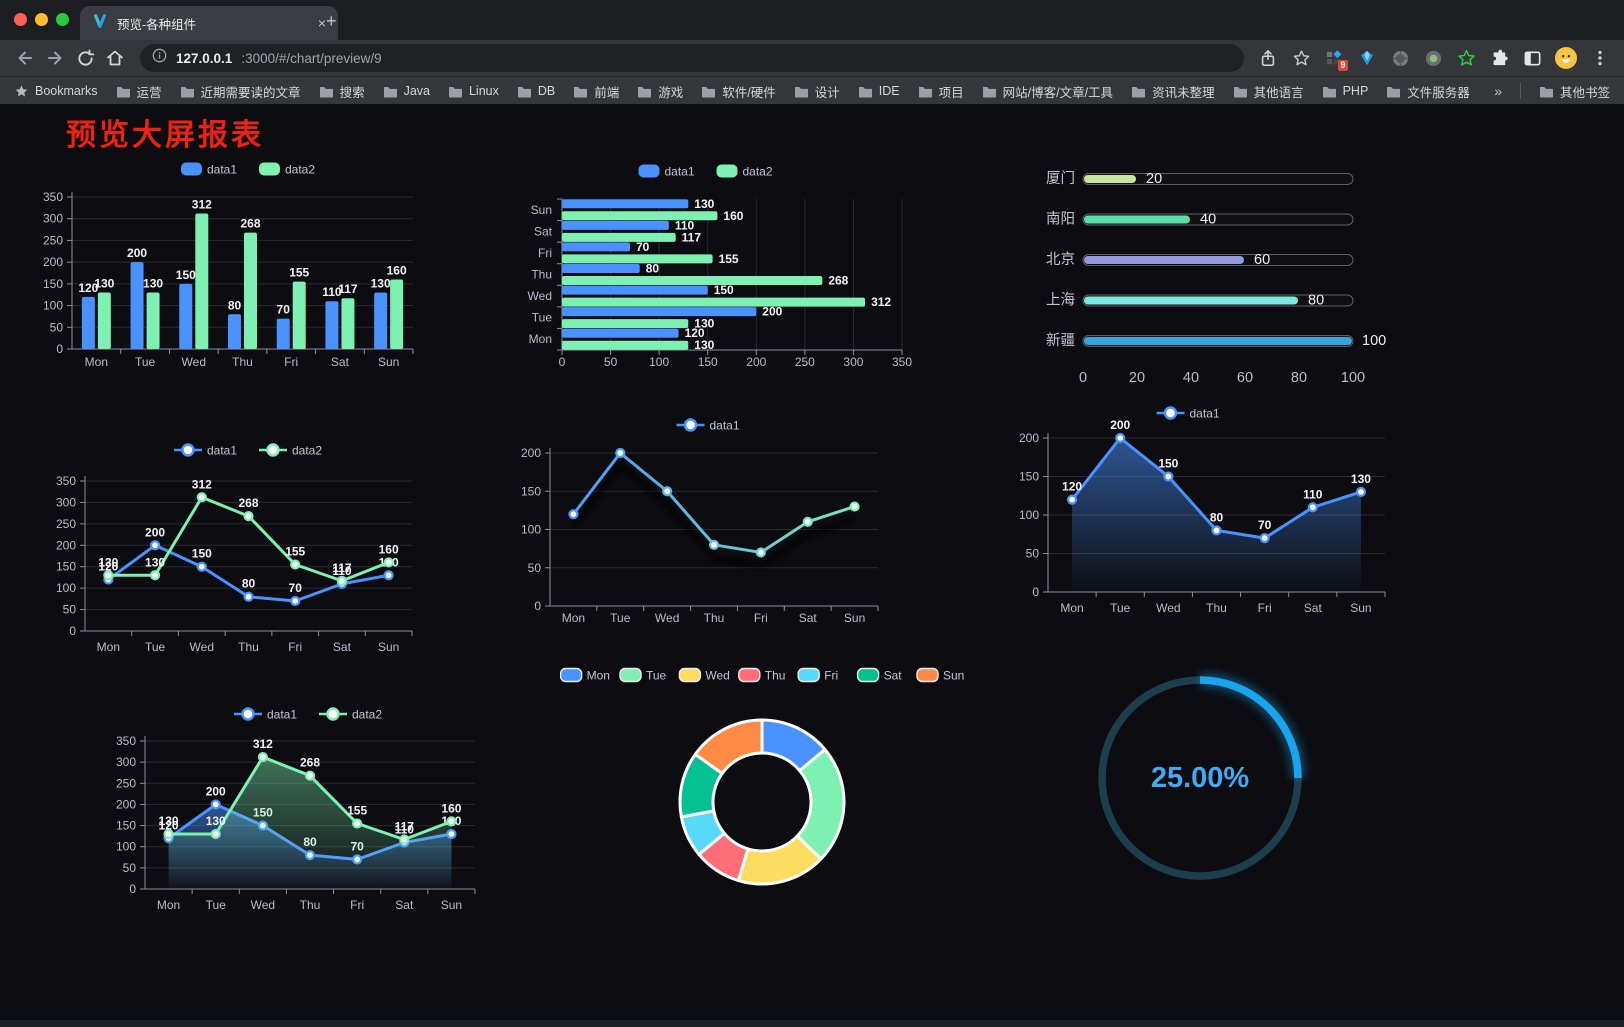  I want to click on chart-donut: Mon Tue Wed Thu Fri Sat Sun, so click(764, 782).